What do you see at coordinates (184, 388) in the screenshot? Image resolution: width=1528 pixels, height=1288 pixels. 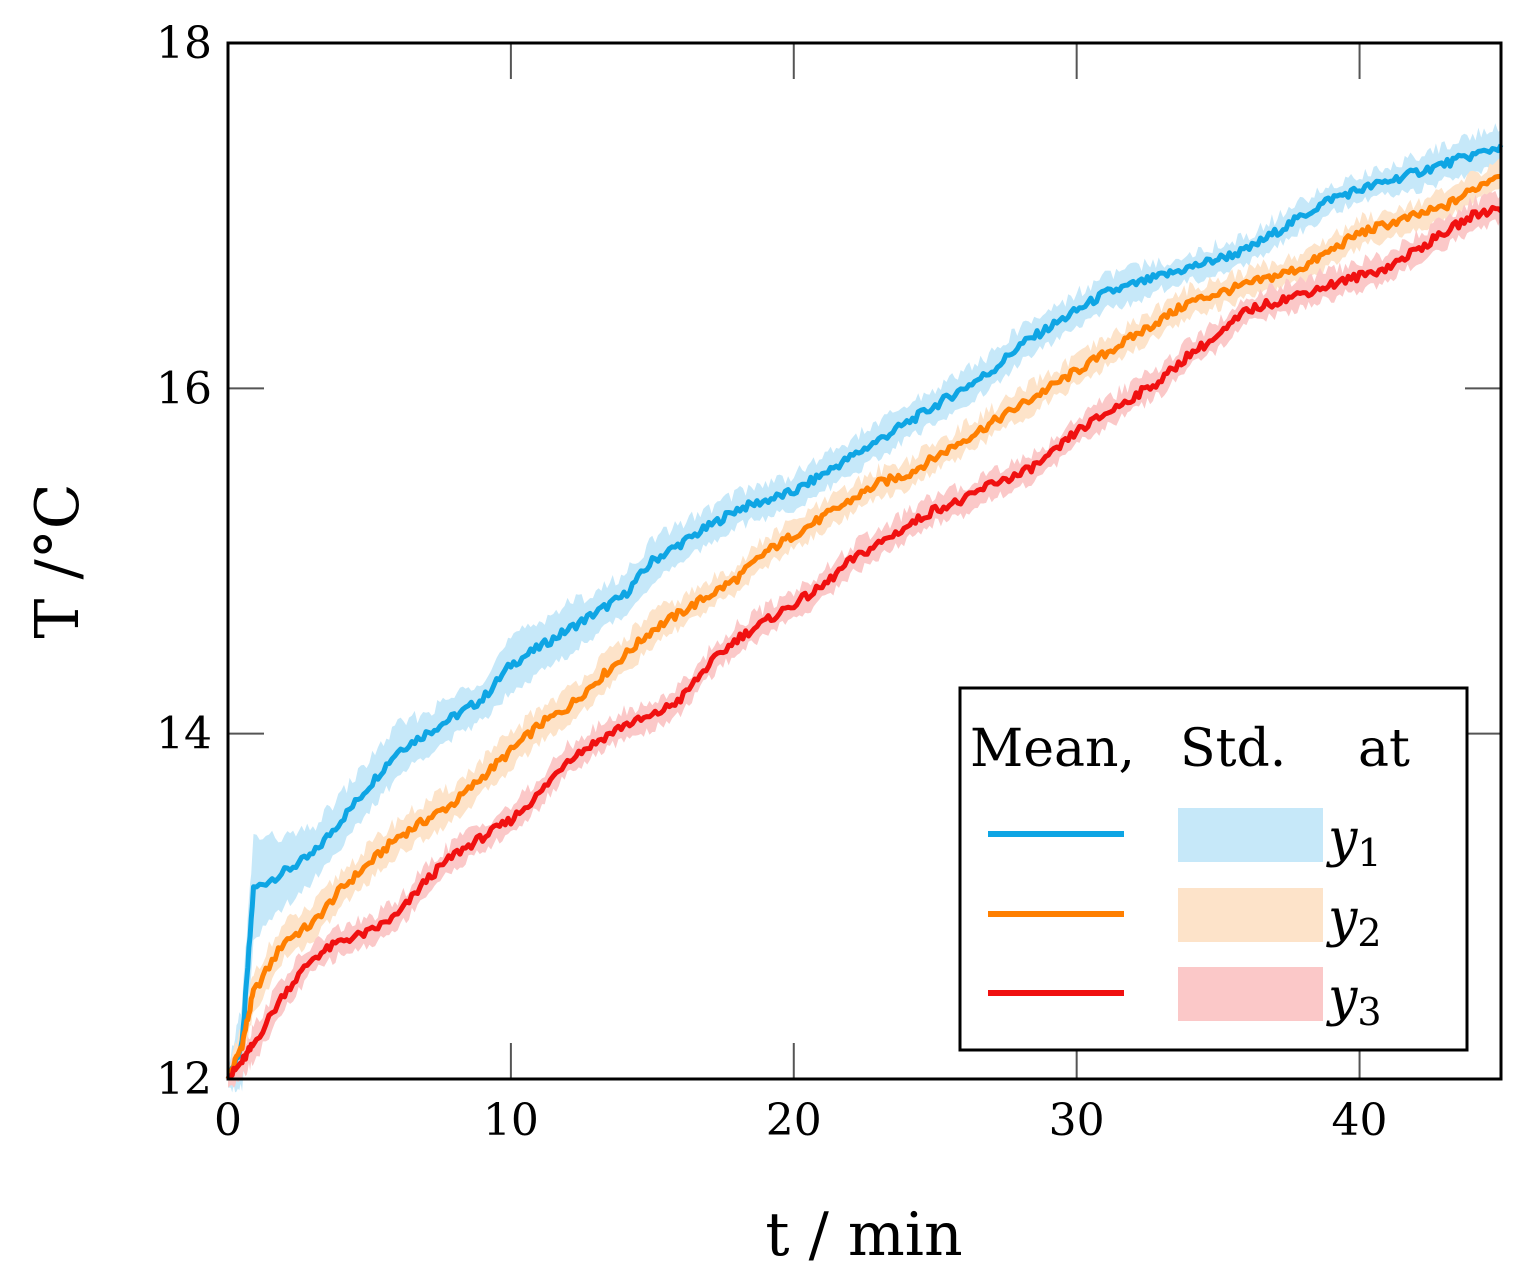 I see `y-tick-label: 16` at bounding box center [184, 388].